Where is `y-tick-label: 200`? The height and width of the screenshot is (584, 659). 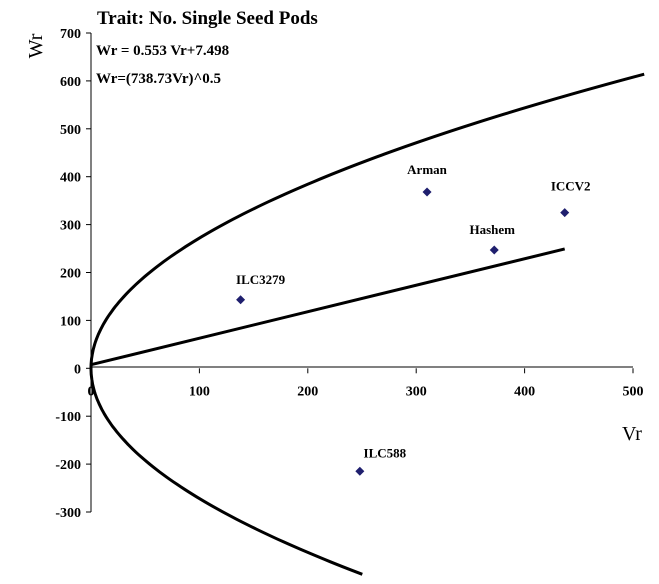 y-tick-label: 200 is located at coordinates (70, 274).